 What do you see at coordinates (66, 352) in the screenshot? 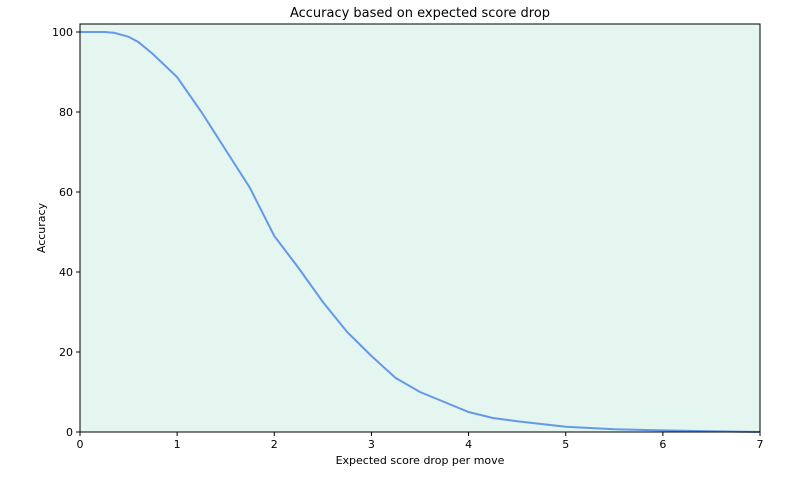
I see `y-tick-label: 20` at bounding box center [66, 352].